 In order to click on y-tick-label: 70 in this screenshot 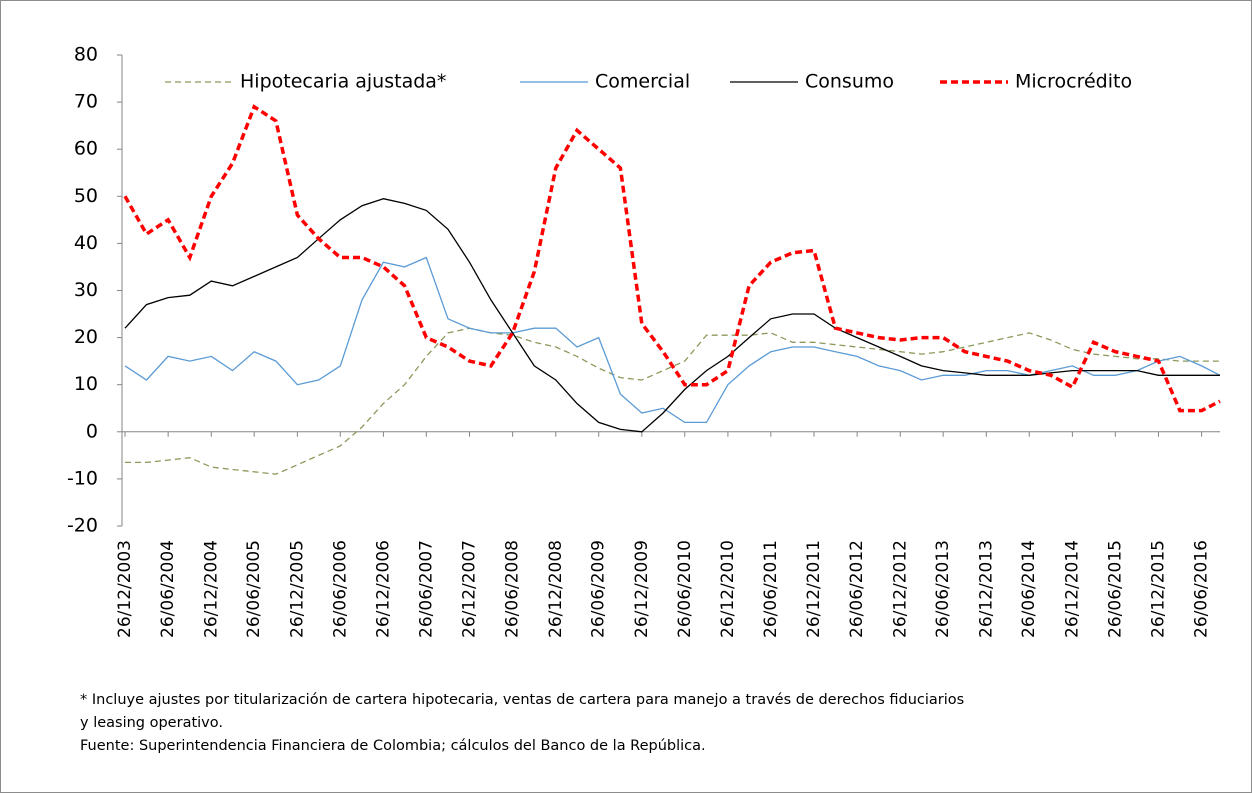, I will do `click(86, 102)`.